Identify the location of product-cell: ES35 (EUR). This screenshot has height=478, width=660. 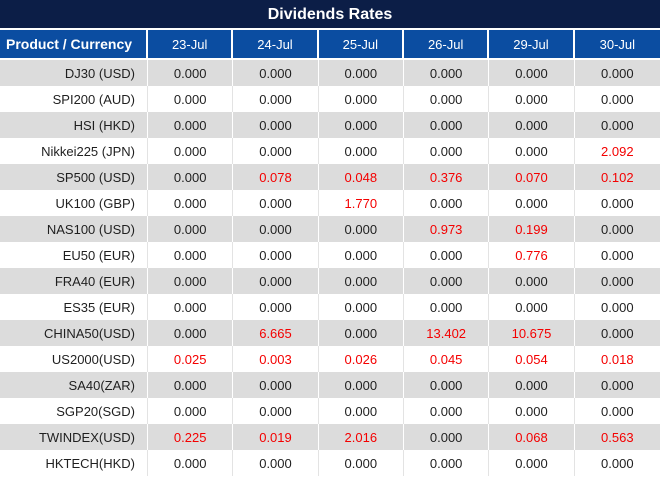
(74, 307).